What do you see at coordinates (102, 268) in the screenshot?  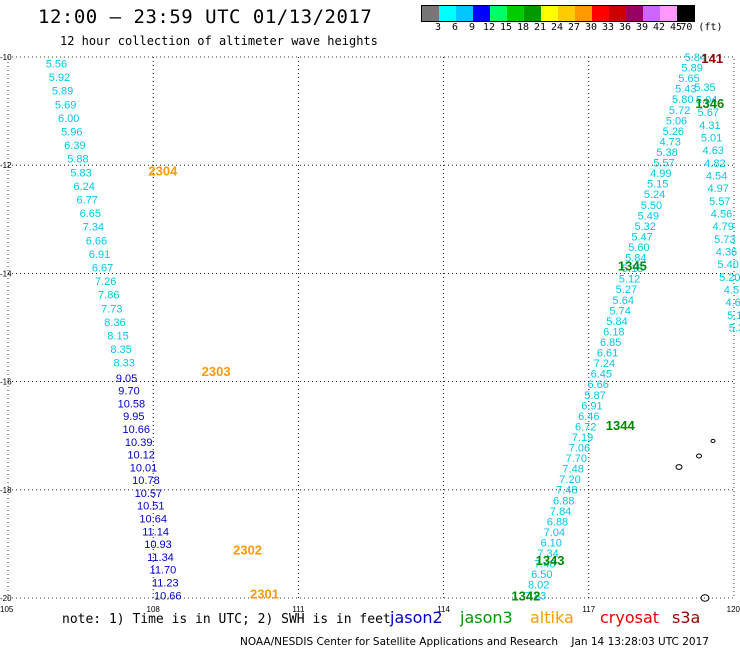 I see `wave-height-value: 6.67` at bounding box center [102, 268].